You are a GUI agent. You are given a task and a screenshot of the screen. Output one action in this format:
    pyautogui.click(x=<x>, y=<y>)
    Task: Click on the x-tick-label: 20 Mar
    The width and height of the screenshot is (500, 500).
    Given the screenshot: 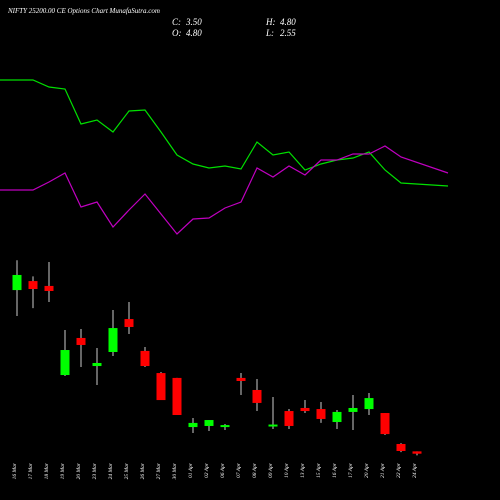 What is the action you would take?
    pyautogui.click(x=79, y=470)
    